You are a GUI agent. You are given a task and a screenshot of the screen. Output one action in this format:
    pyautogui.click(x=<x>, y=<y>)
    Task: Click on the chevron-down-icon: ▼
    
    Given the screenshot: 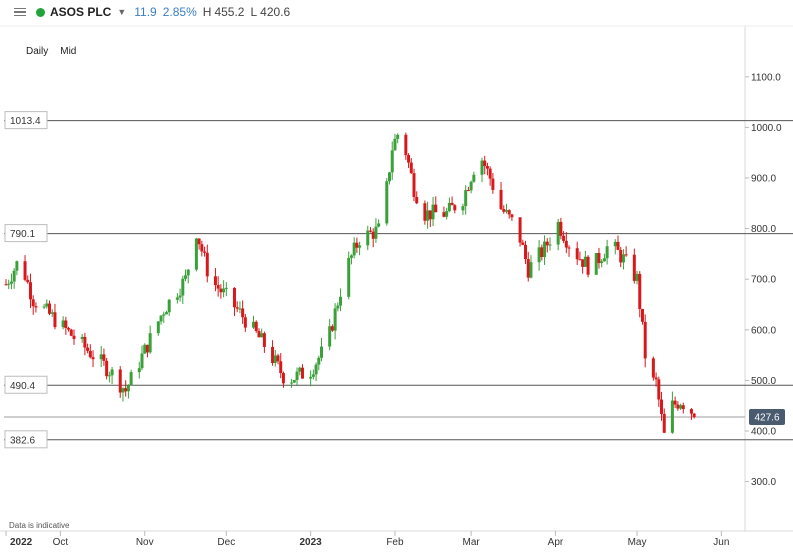 What is the action you would take?
    pyautogui.click(x=122, y=12)
    